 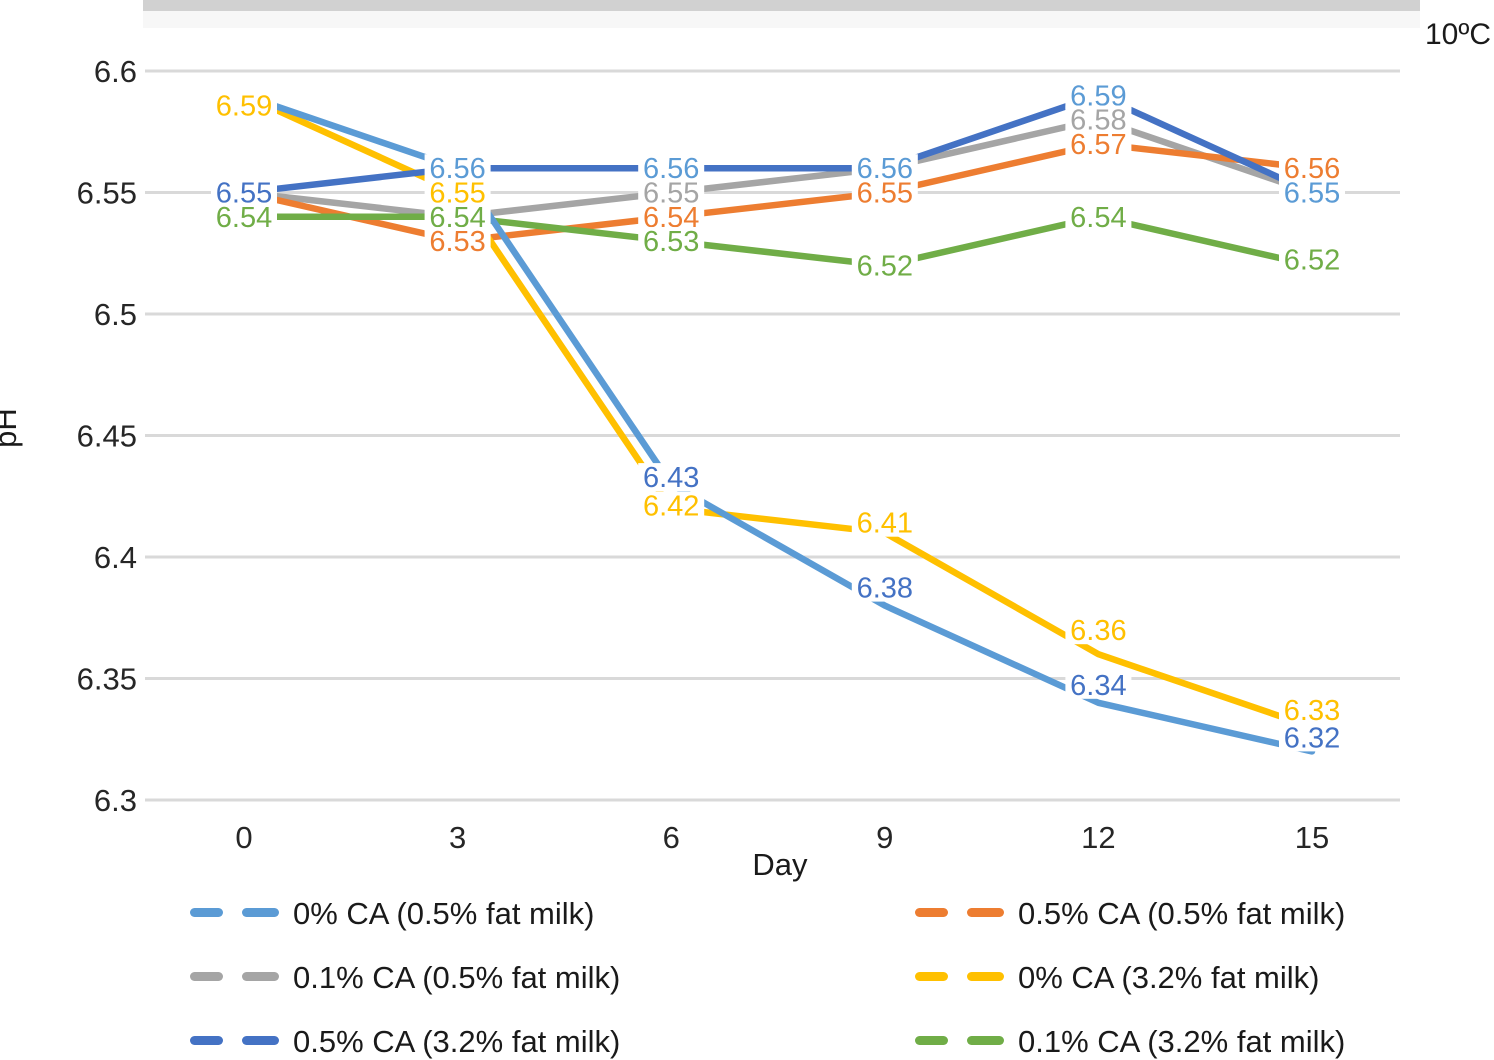 What do you see at coordinates (1130, 1041) in the screenshot?
I see `legend-item-0.1-ca-3.2-fat-milk-: 0.1% CA (3.2% fat milk)` at bounding box center [1130, 1041].